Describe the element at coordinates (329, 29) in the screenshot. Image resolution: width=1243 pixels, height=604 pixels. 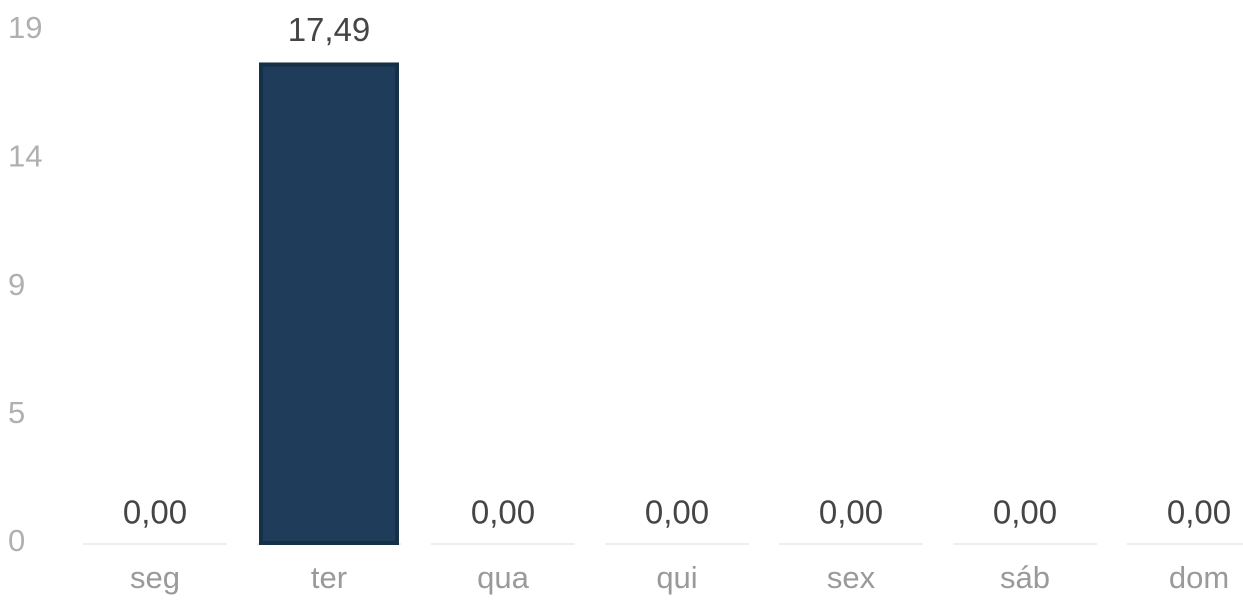
I see `value-label: 17,49` at that location.